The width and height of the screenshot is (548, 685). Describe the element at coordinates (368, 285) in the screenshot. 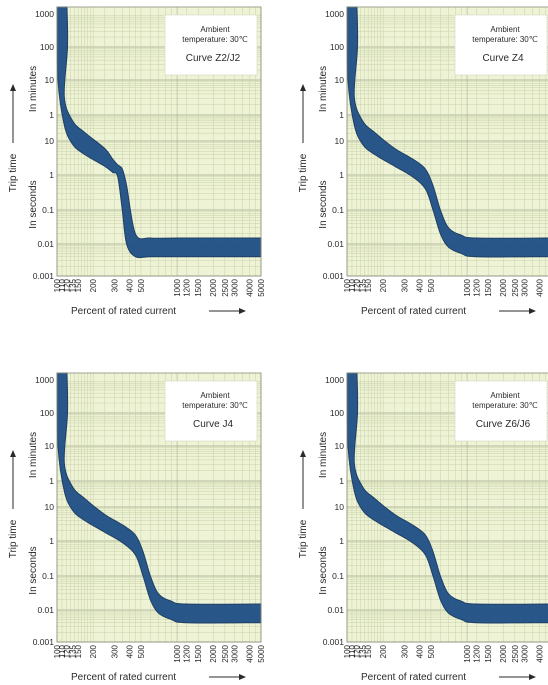

I see `x-tick-label: 150` at that location.